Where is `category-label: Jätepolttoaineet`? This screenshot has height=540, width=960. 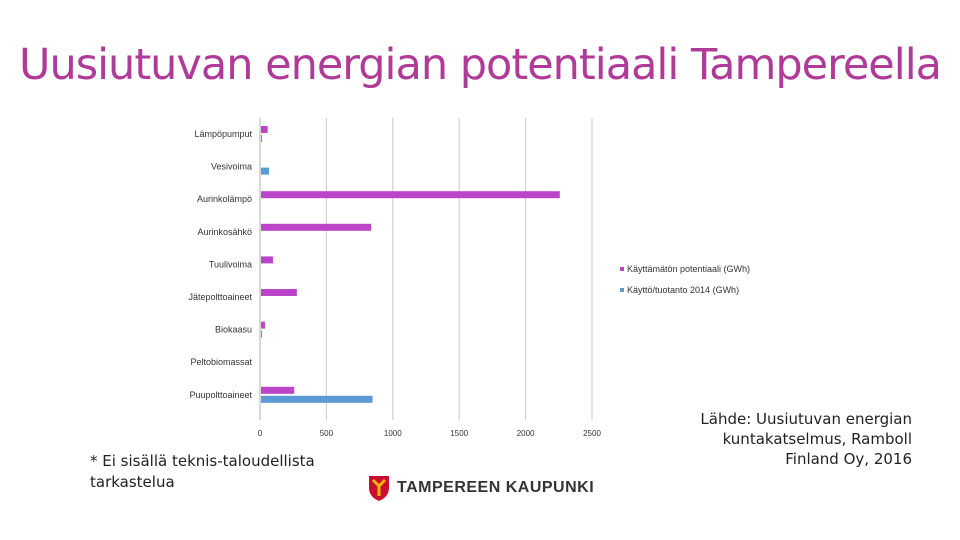 category-label: Jätepolttoaineet is located at coordinates (220, 297).